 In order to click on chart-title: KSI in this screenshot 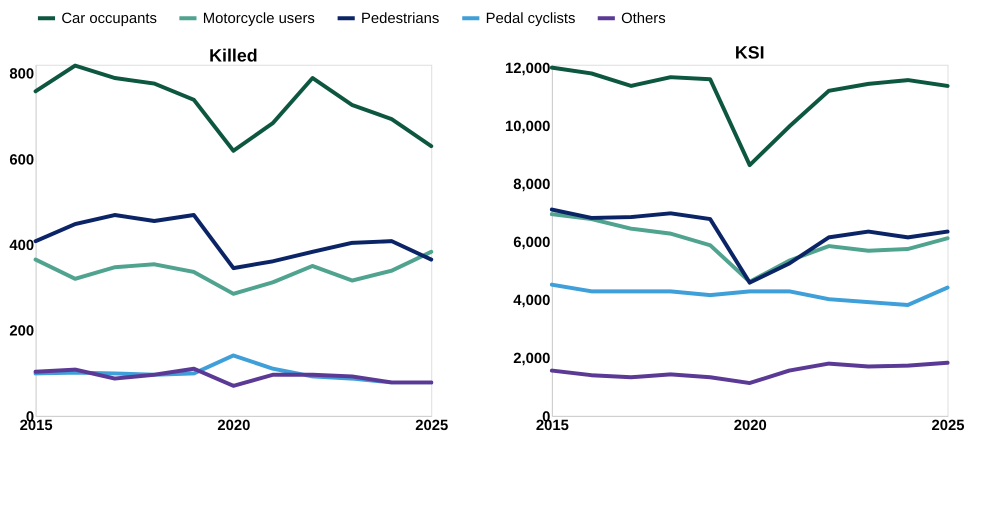, I will do `click(749, 52)`.